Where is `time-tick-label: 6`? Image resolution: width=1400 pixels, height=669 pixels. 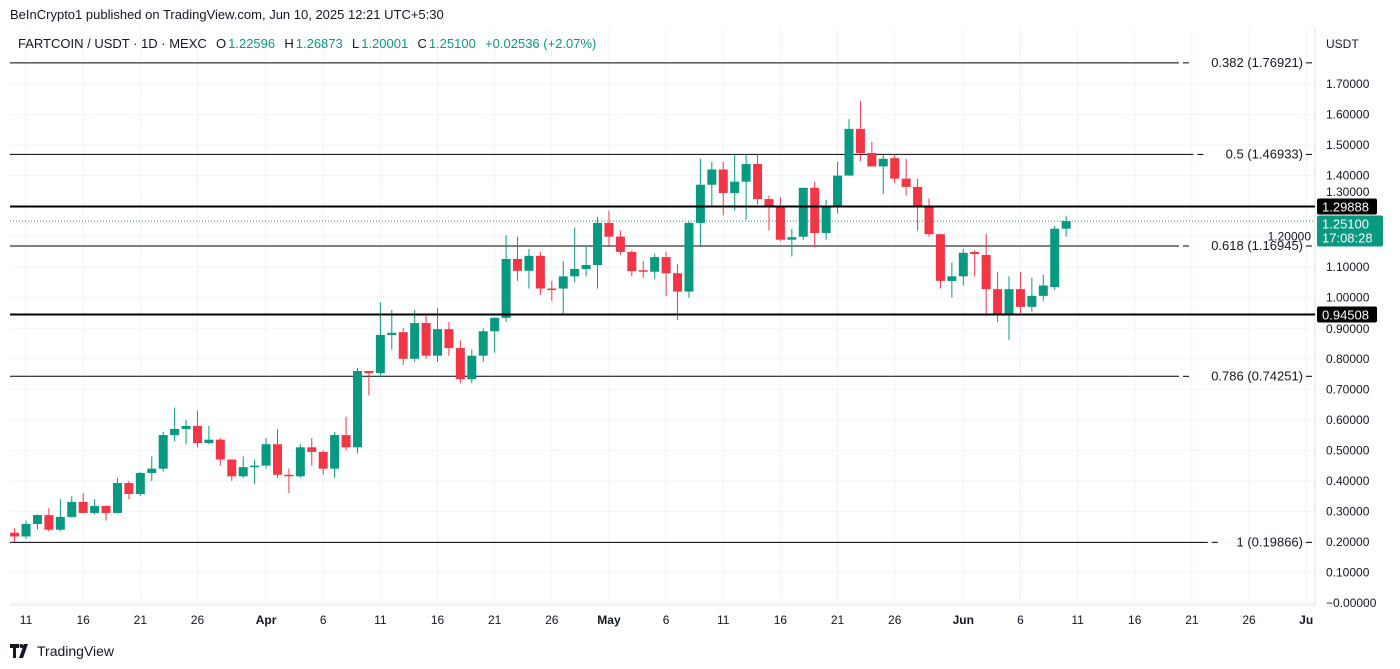 time-tick-label: 6 is located at coordinates (323, 620).